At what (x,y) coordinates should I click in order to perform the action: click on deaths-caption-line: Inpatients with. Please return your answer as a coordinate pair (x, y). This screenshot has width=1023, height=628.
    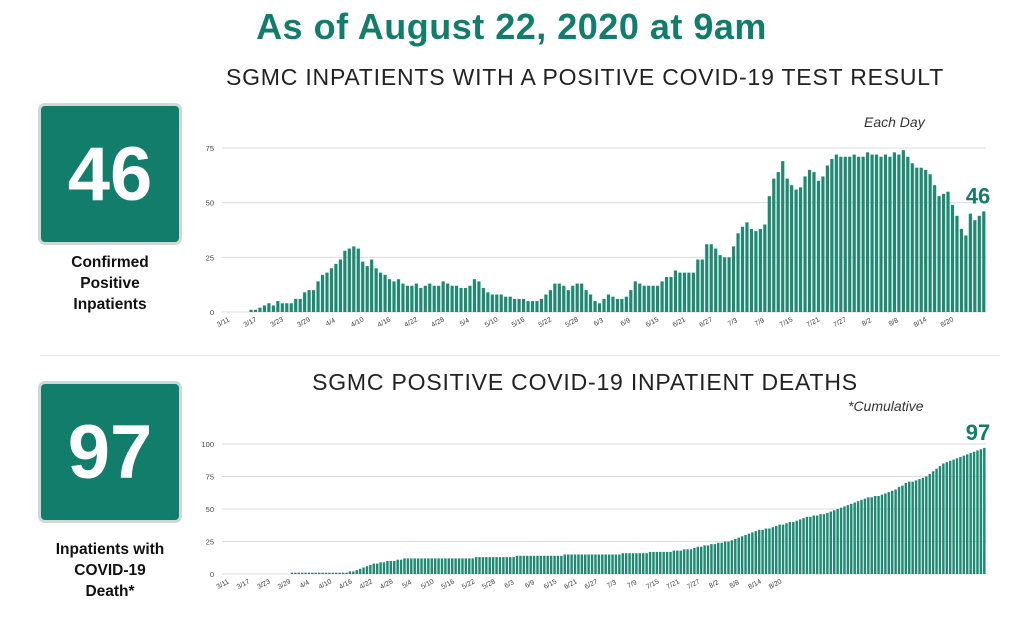
    Looking at the image, I should click on (110, 549).